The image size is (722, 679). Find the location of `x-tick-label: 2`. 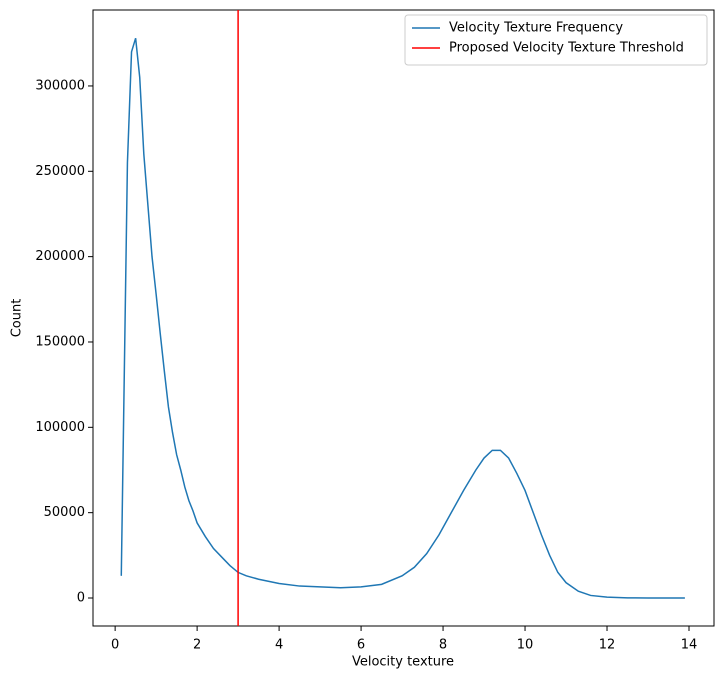

x-tick-label: 2 is located at coordinates (197, 645).